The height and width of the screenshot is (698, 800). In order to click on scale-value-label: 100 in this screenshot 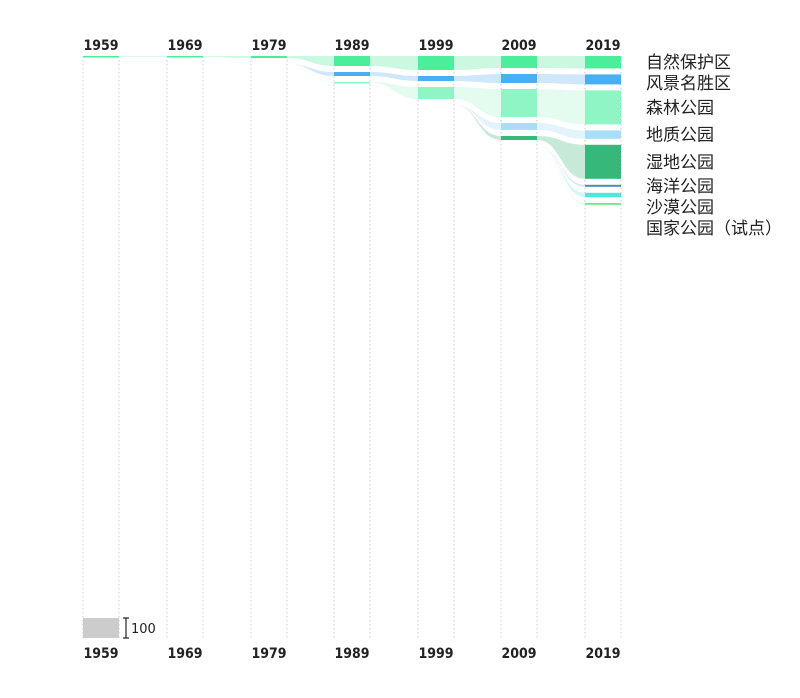, I will do `click(143, 629)`.